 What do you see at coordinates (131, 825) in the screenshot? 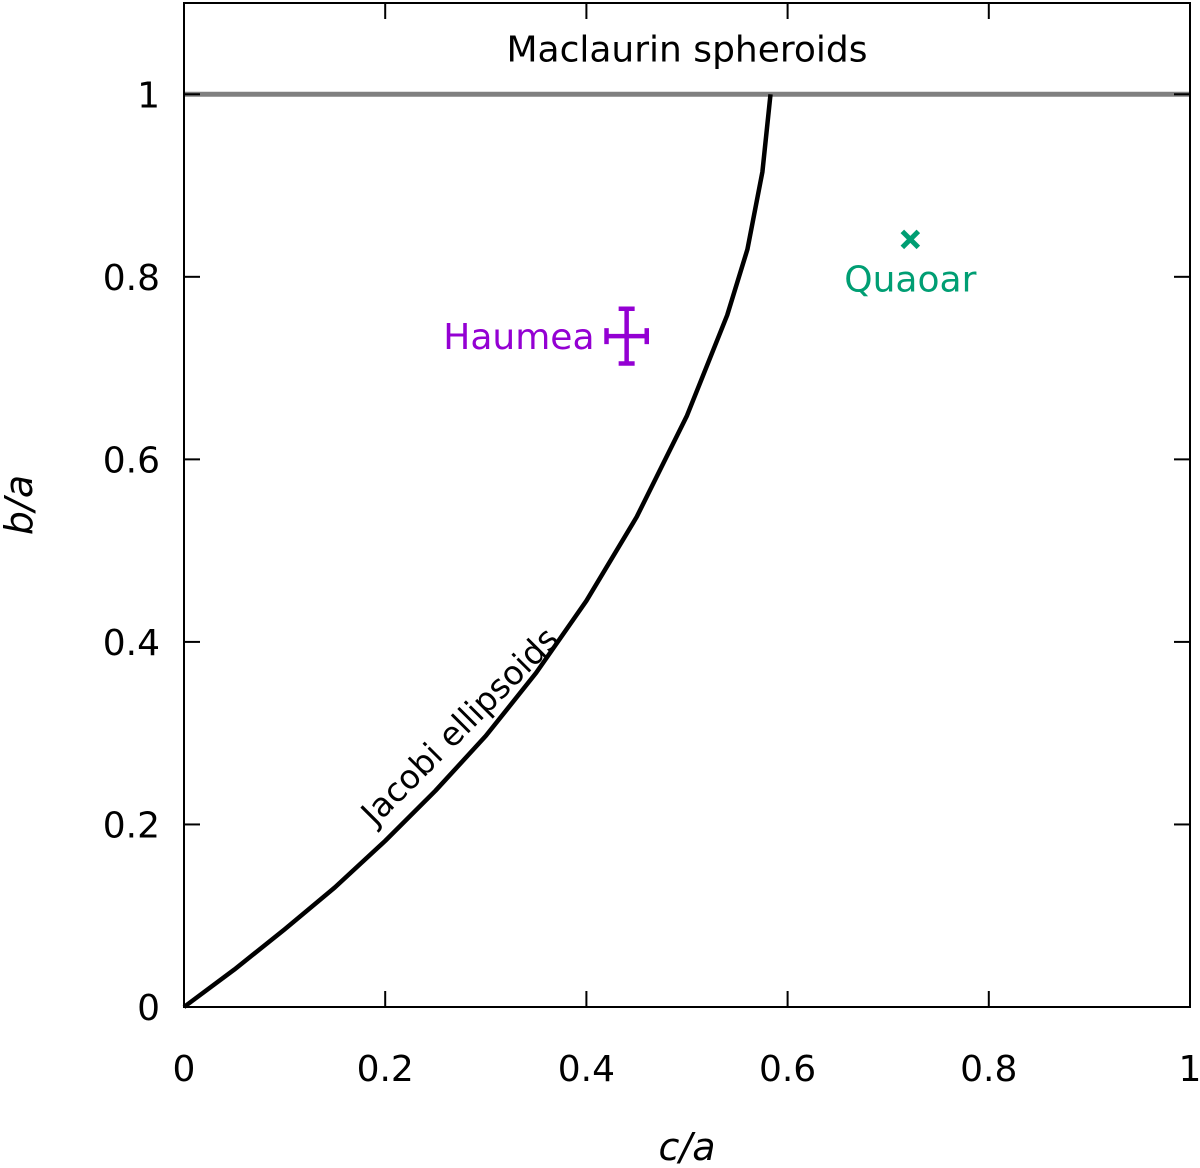
I see `y-tick-label: 0.2` at bounding box center [131, 825].